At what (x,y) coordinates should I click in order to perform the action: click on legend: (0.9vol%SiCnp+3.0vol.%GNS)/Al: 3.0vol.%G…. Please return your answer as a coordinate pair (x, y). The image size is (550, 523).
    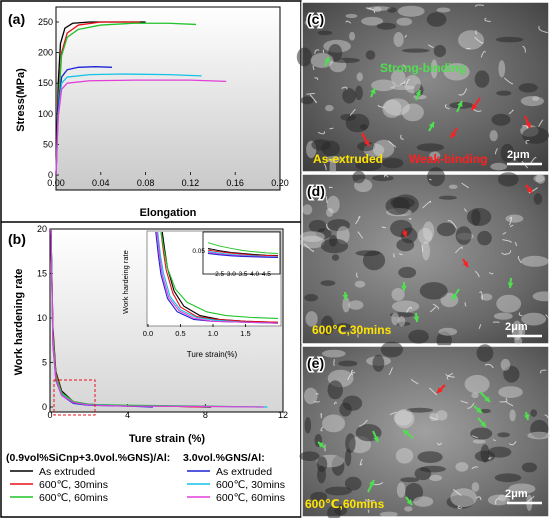
    Looking at the image, I should click on (145, 478).